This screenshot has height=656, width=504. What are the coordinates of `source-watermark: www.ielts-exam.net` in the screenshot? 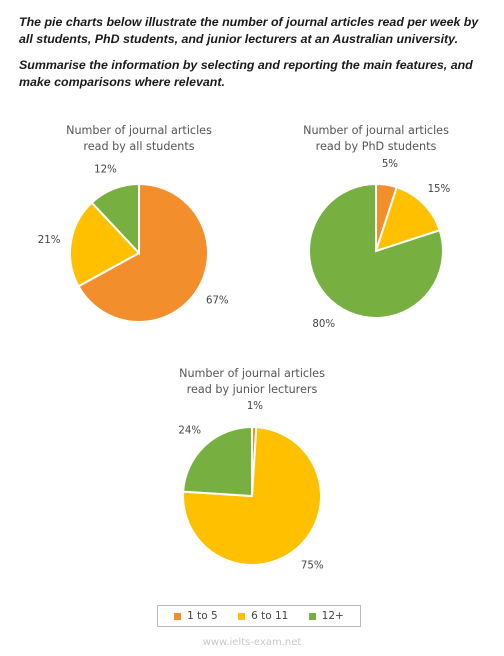 It's located at (252, 642).